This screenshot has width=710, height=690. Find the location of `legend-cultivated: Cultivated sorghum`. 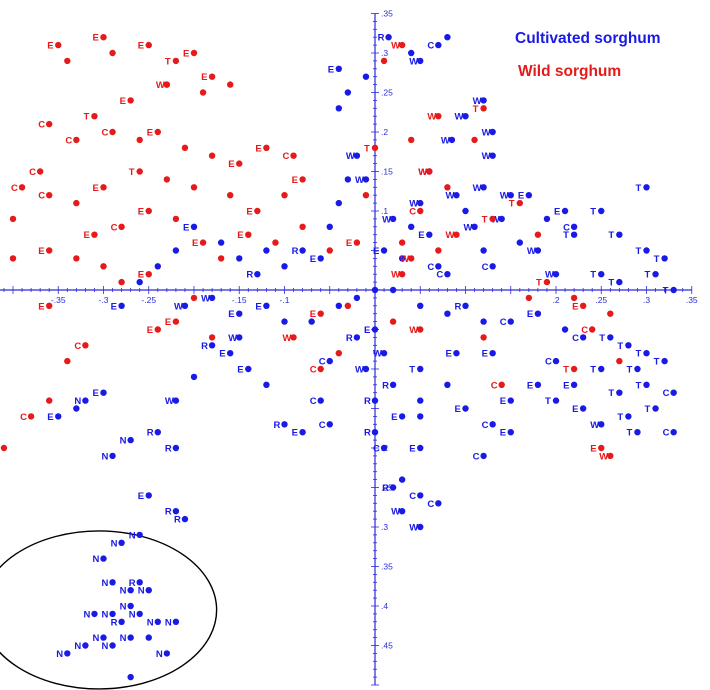

legend-cultivated: Cultivated sorghum is located at coordinates (588, 39).